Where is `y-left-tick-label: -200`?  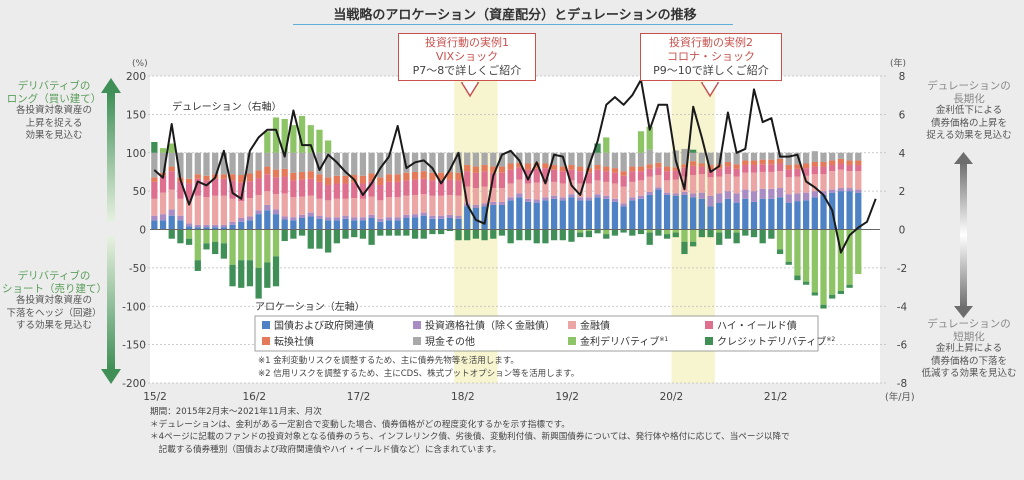
y-left-tick-label: -200 is located at coordinates (134, 384).